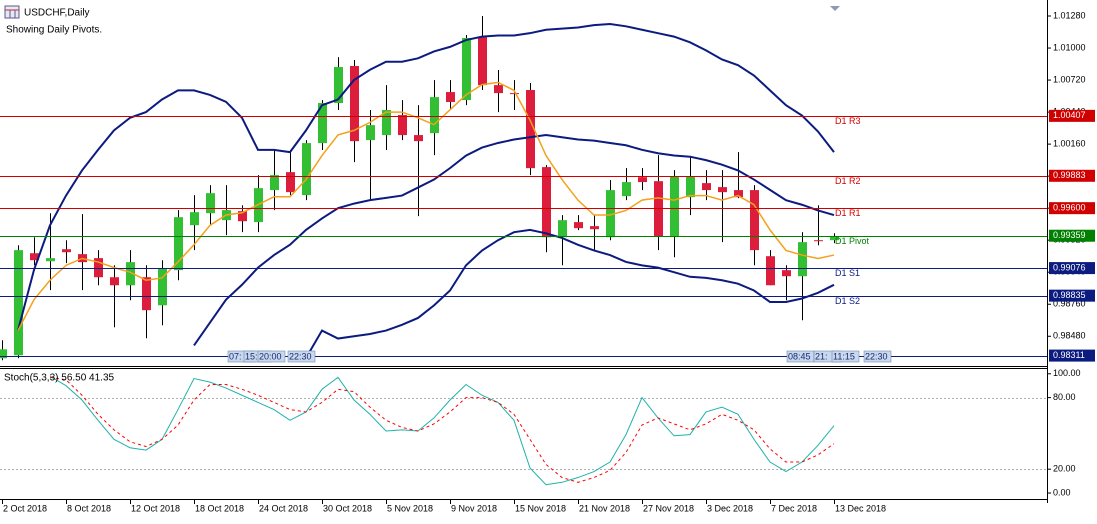  What do you see at coordinates (799, 356) in the screenshot?
I see `session-label: 08:45` at bounding box center [799, 356].